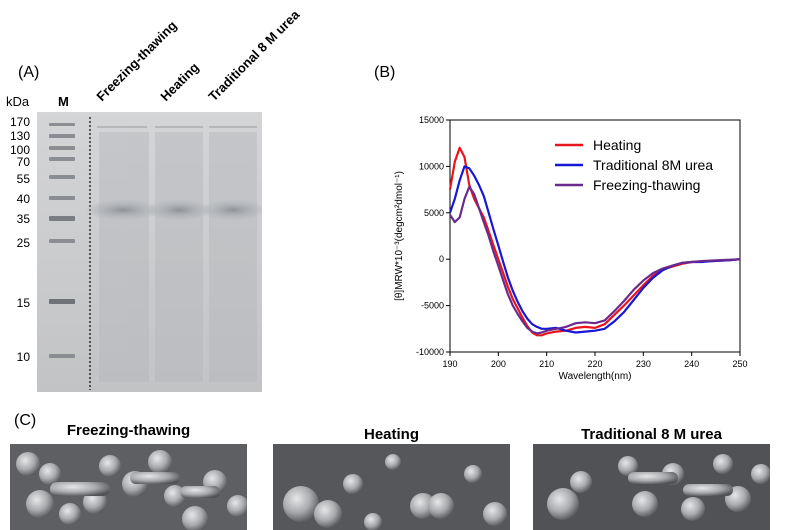  What do you see at coordinates (434, 213) in the screenshot?
I see `y-tick-label: 5000` at bounding box center [434, 213].